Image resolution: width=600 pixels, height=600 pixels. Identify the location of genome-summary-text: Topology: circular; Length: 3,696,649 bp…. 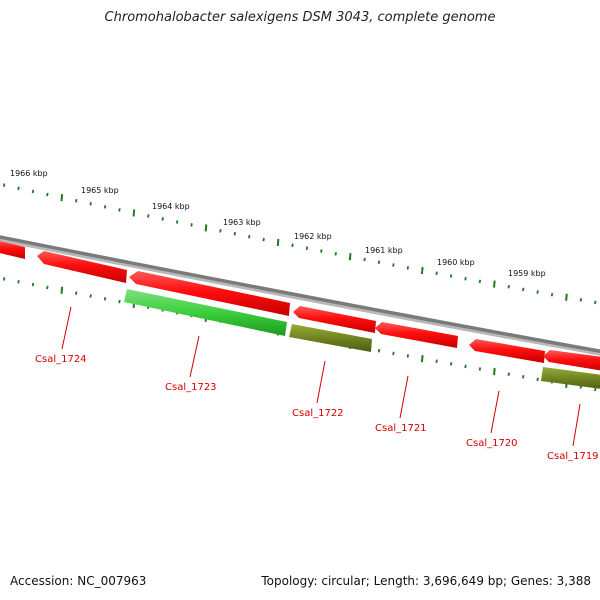
(426, 581).